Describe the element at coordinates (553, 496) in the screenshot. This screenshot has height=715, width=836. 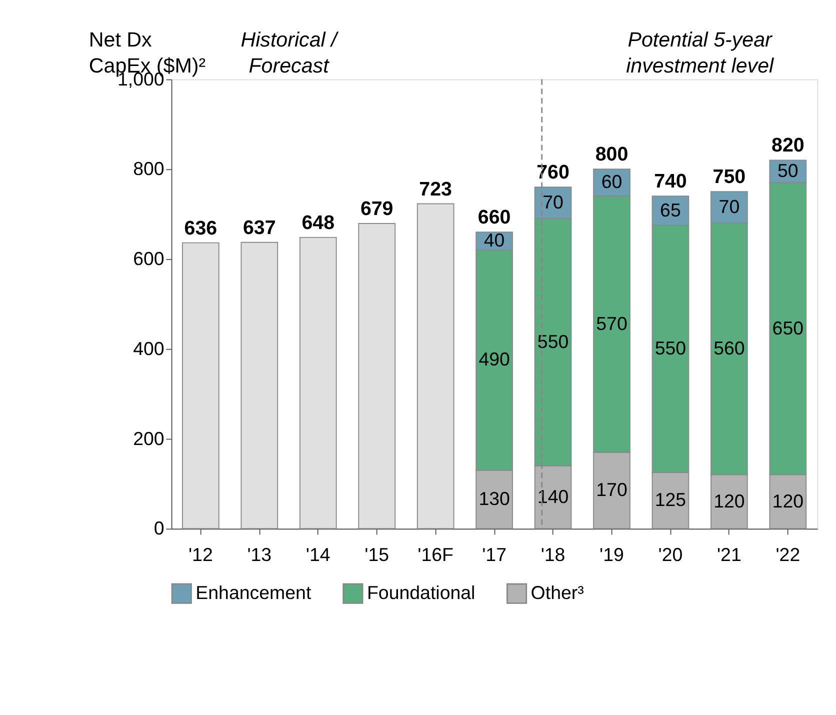
I see `data-label: 140` at that location.